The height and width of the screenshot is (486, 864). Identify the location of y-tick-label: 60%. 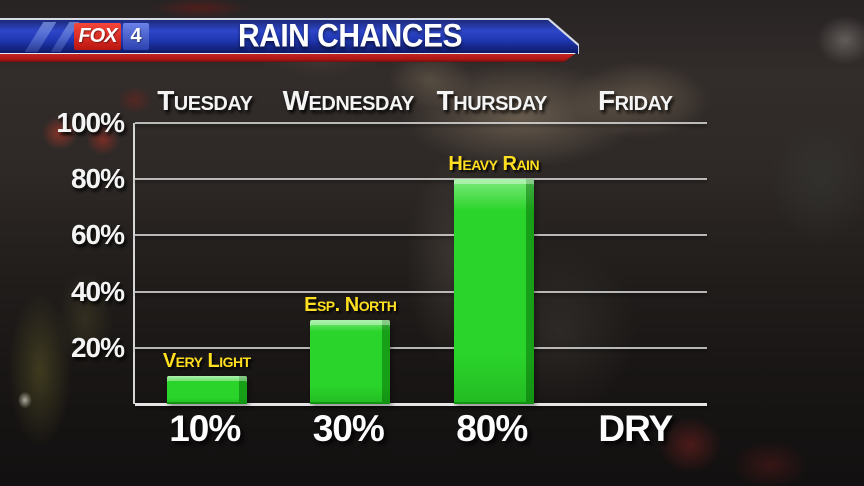
(97, 235).